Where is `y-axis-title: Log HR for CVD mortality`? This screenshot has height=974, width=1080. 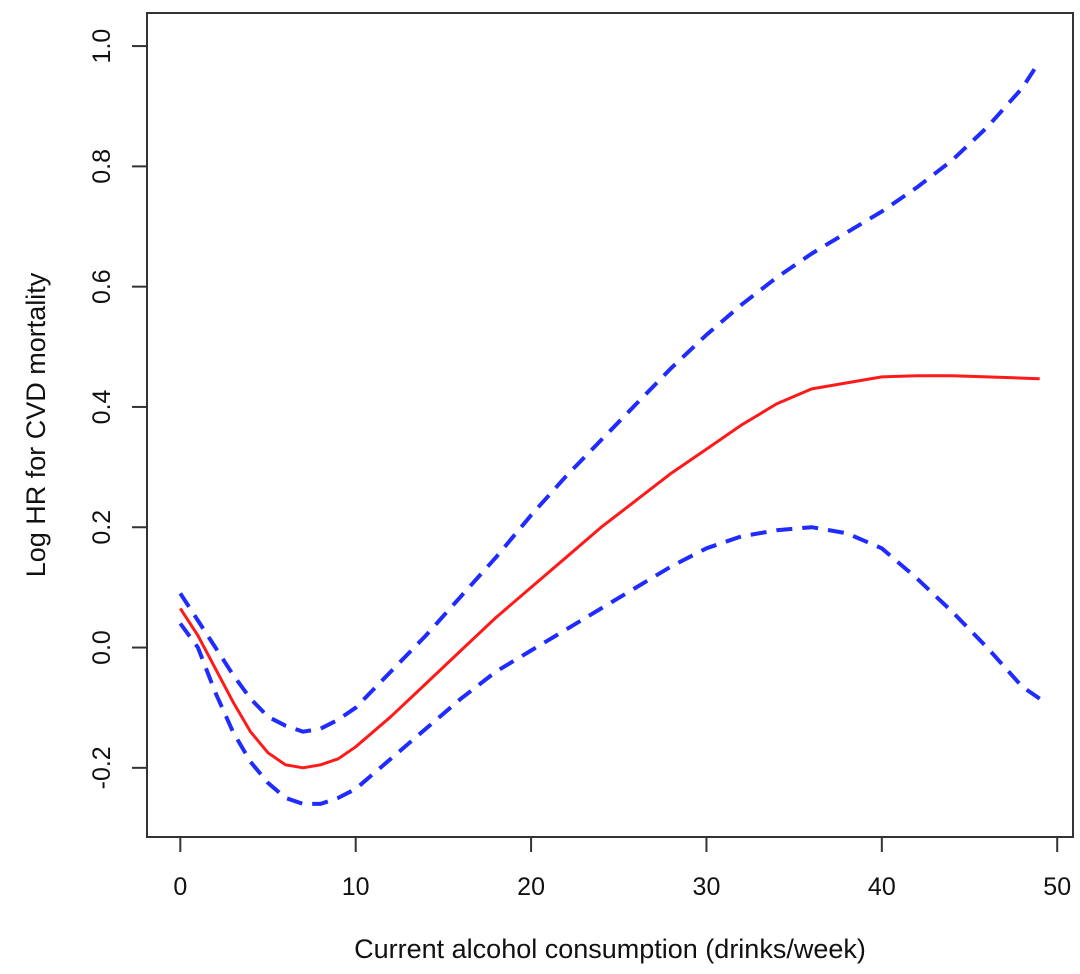 y-axis-title: Log HR for CVD mortality is located at coordinates (36, 424).